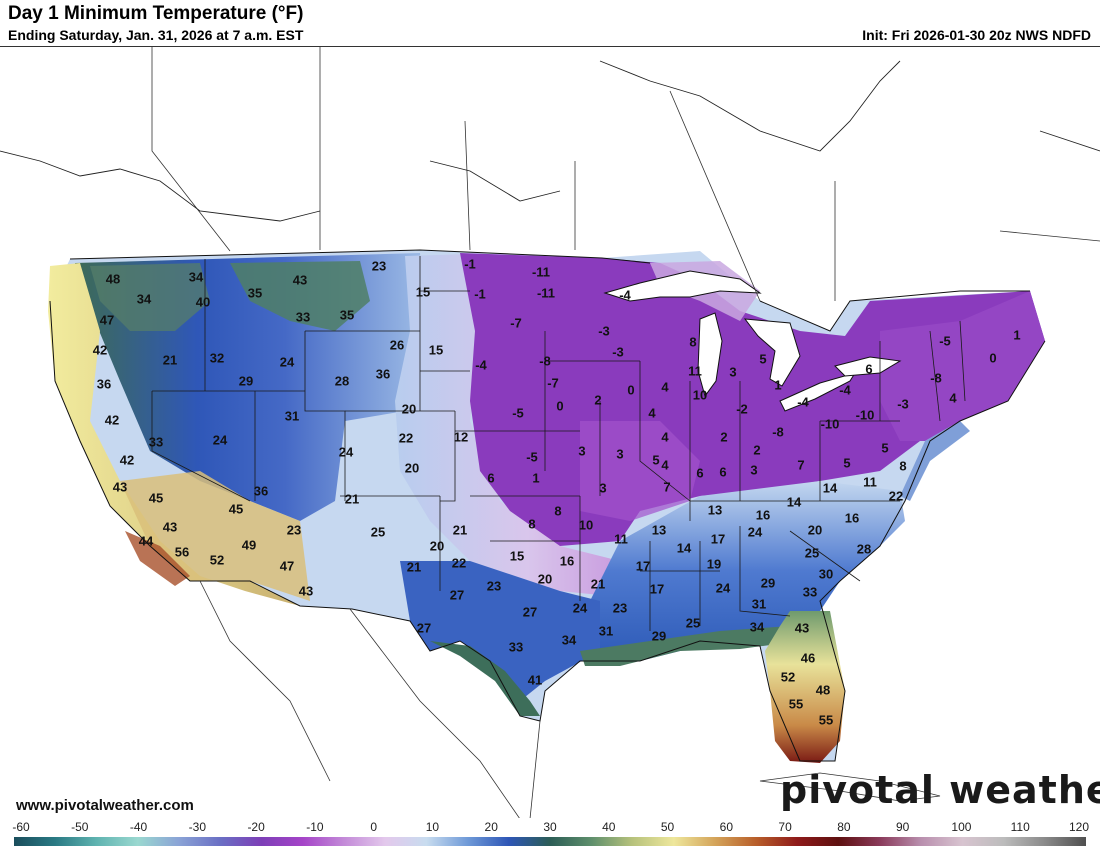 The height and width of the screenshot is (850, 1100). What do you see at coordinates (370, 699) in the screenshot?
I see `mexico-lines` at bounding box center [370, 699].